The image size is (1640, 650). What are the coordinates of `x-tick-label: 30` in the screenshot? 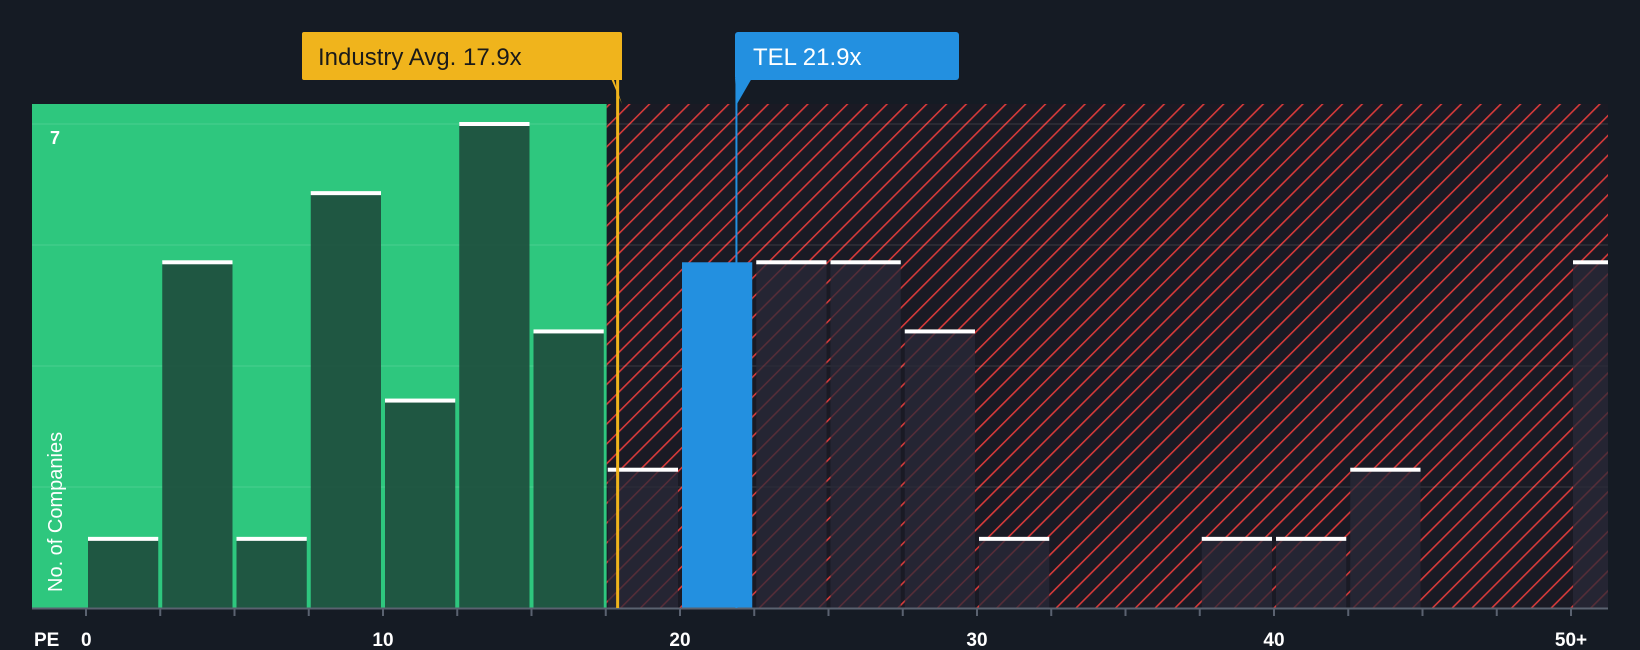 It's located at (976, 640).